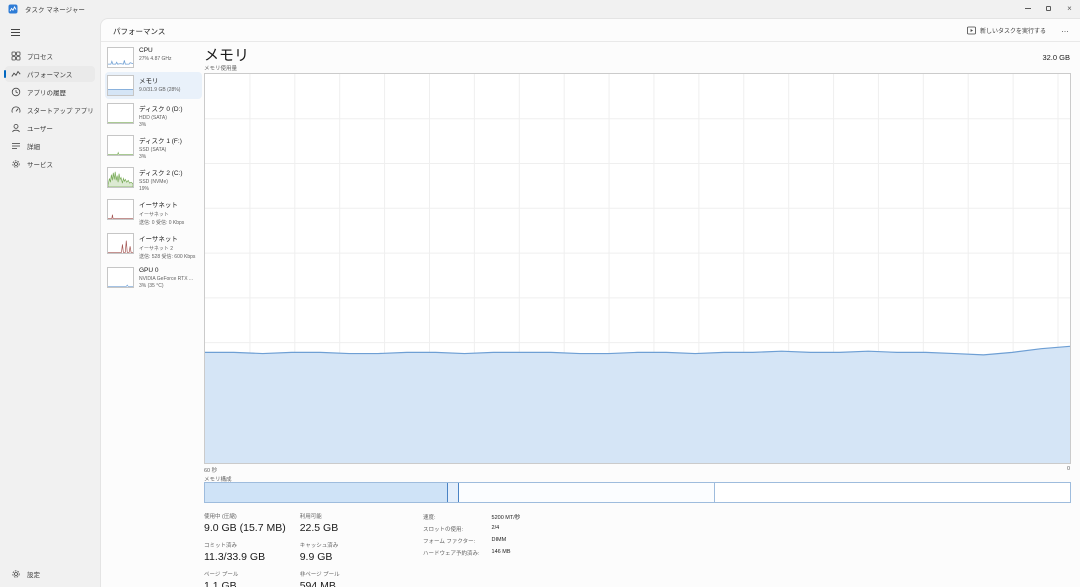 Image resolution: width=1080 pixels, height=587 pixels. I want to click on detail-speed-label: 速度:, so click(429, 518).